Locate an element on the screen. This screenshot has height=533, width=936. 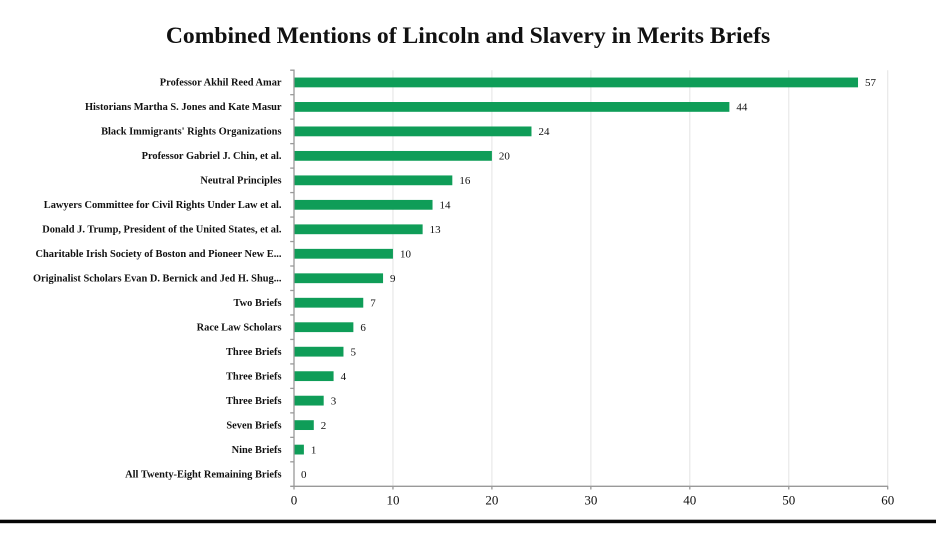
svg-text: 5 is located at coordinates (353, 352).